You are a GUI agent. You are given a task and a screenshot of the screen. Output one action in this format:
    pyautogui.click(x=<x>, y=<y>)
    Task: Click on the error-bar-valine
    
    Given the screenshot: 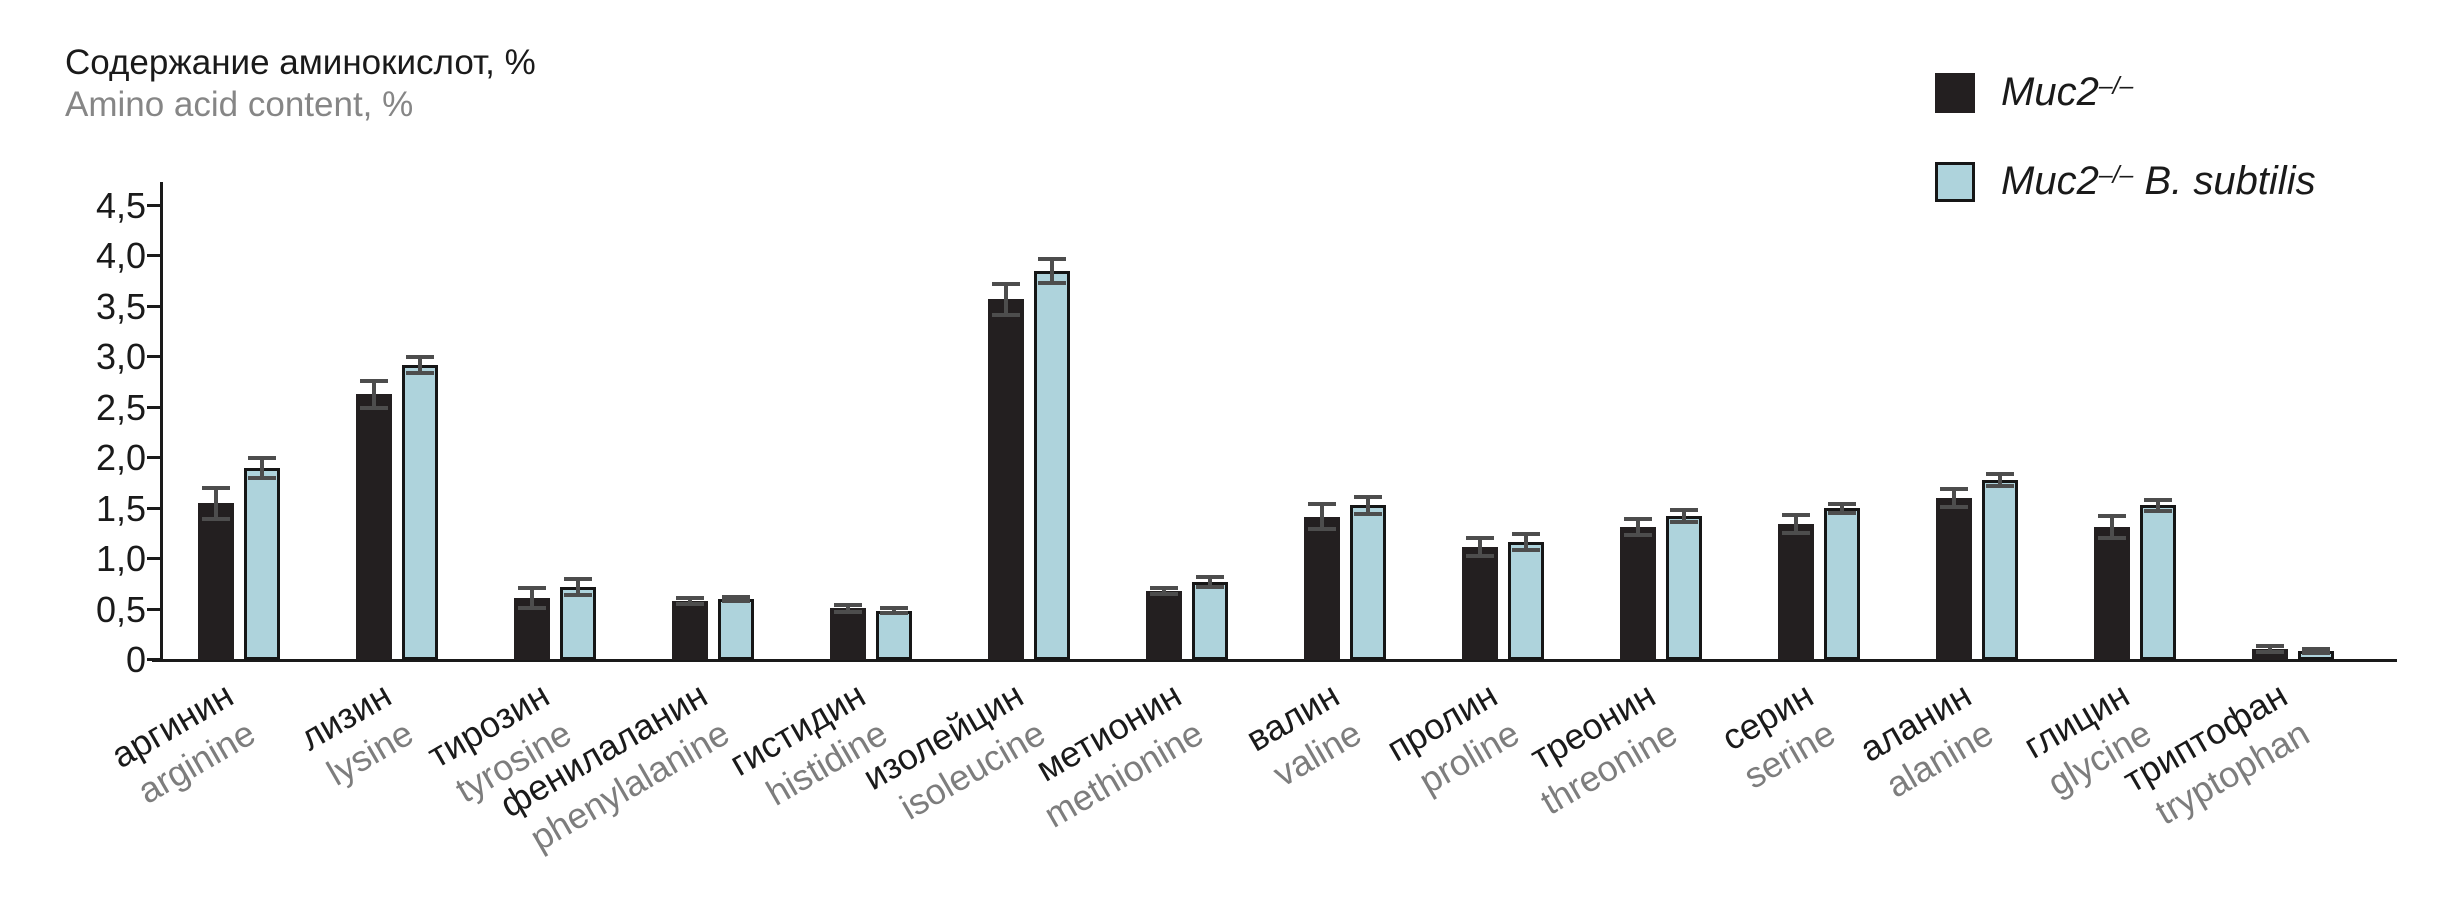 What is the action you would take?
    pyautogui.click(x=1368, y=505)
    